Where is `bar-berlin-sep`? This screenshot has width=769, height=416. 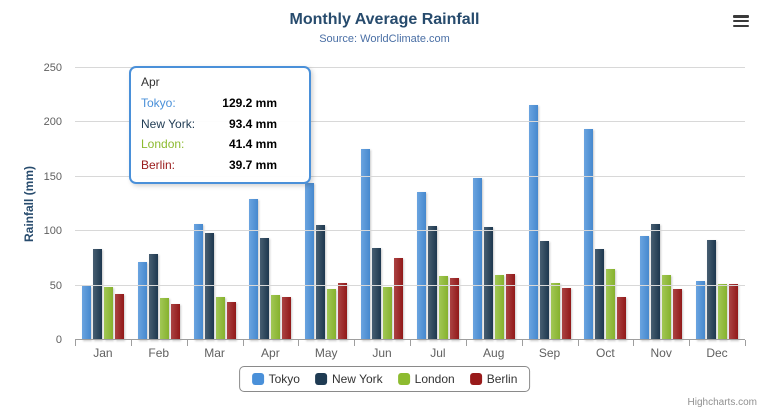
bar-berlin-sep is located at coordinates (566, 314).